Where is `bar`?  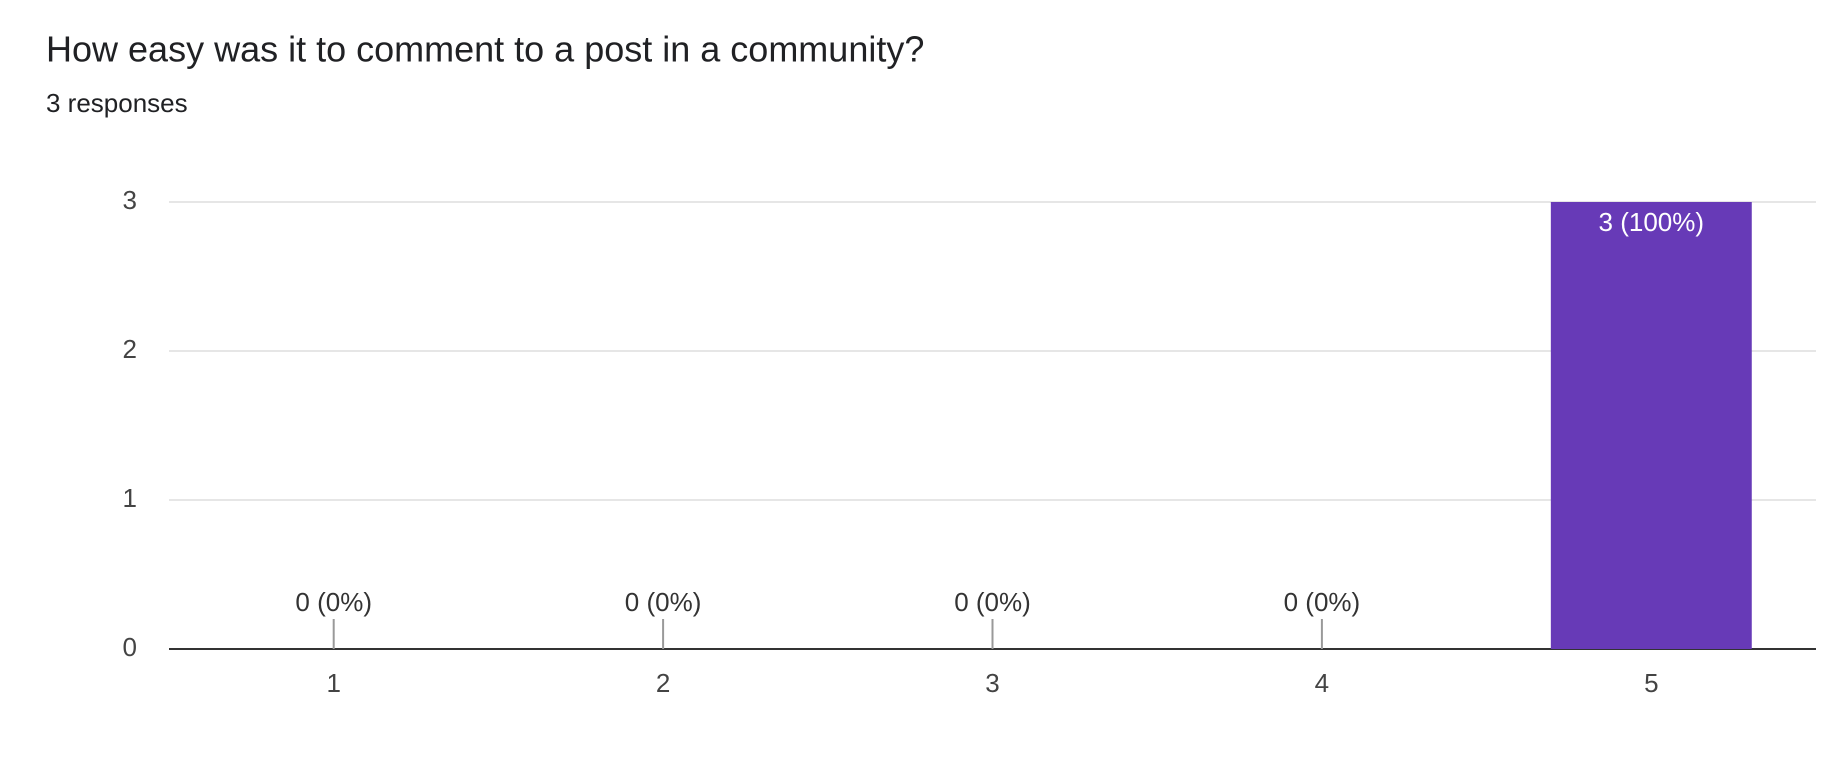 bar is located at coordinates (1651, 425).